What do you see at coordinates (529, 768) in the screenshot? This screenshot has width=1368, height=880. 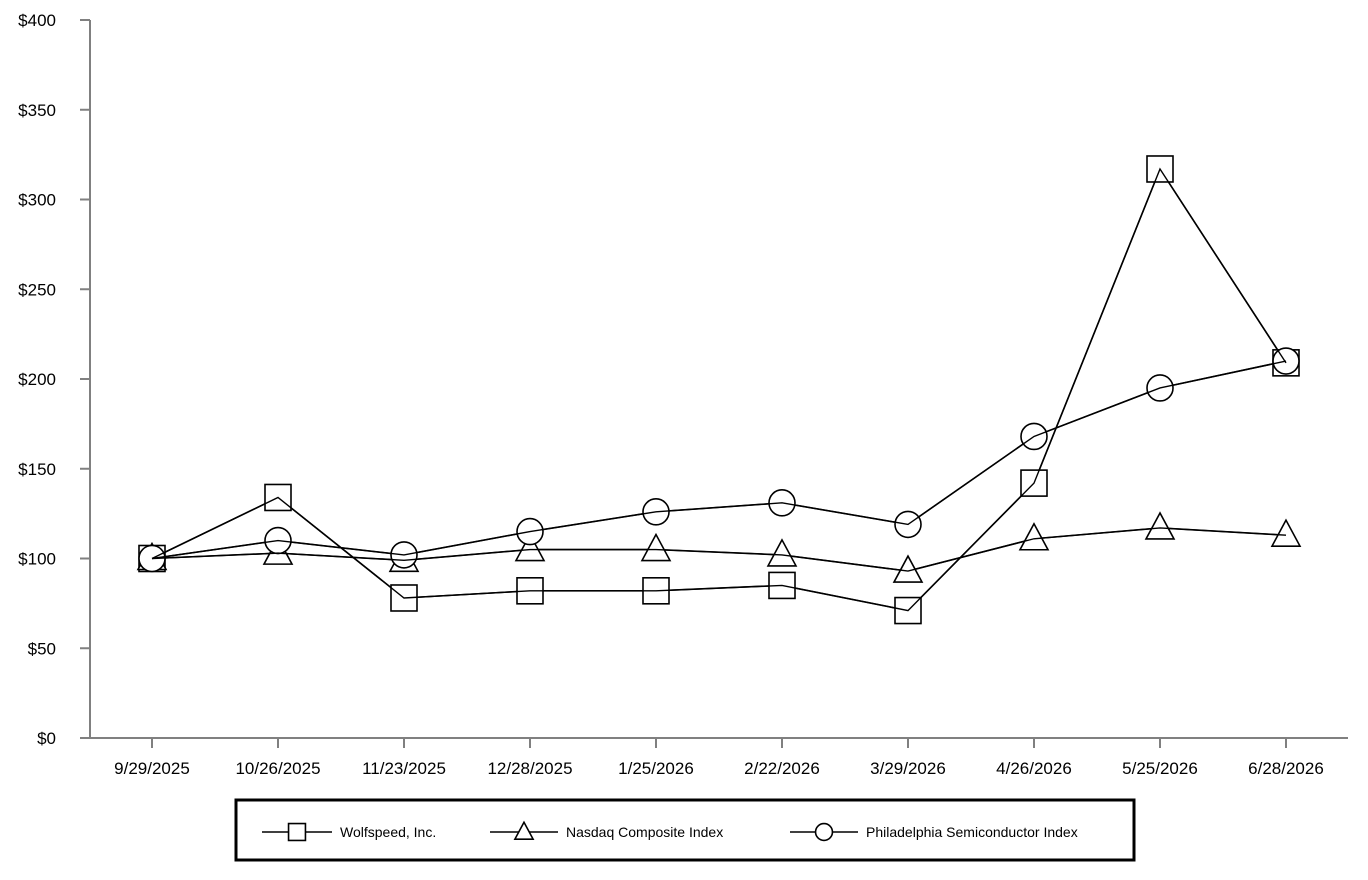 I see `x-tick-label: 12/28/2025` at bounding box center [529, 768].